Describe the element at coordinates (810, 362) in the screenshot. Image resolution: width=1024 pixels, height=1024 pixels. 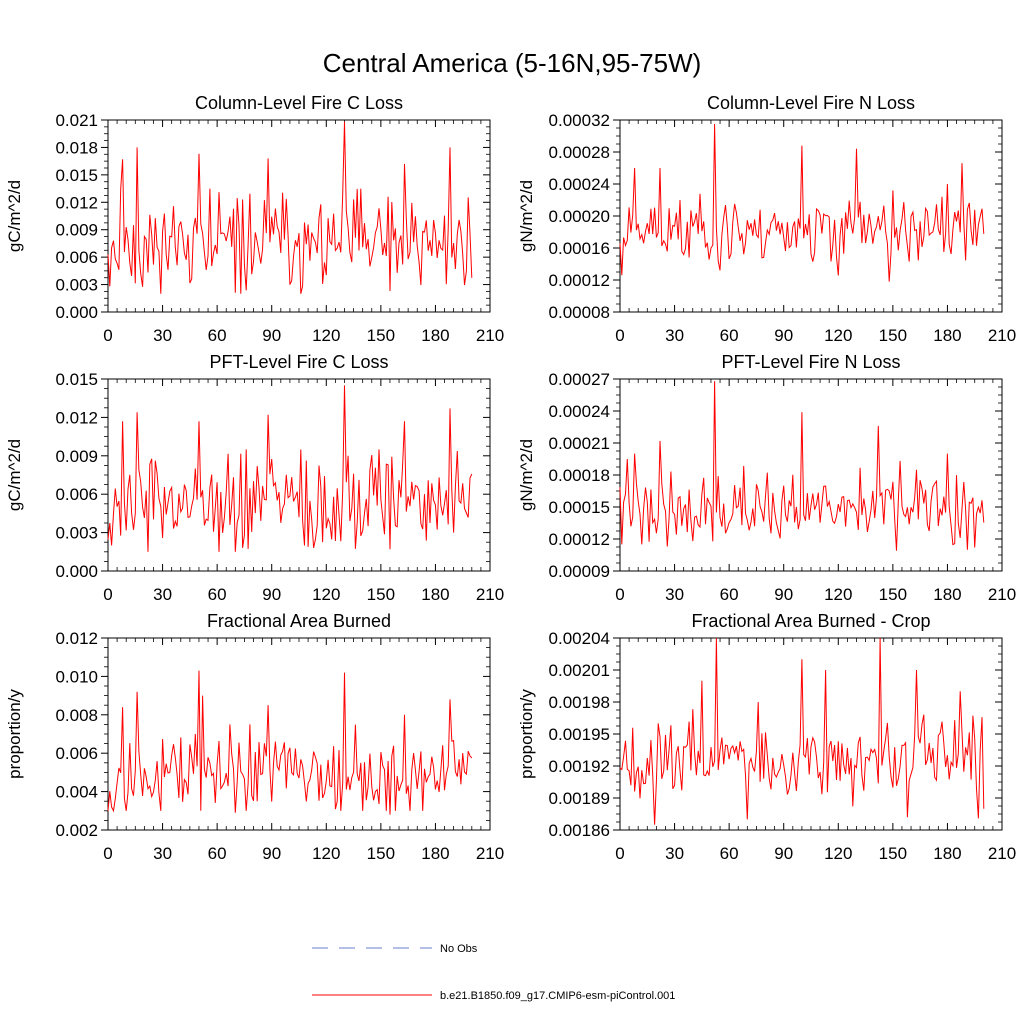
I see `panel-title: PFT-Level Fire N Loss` at that location.